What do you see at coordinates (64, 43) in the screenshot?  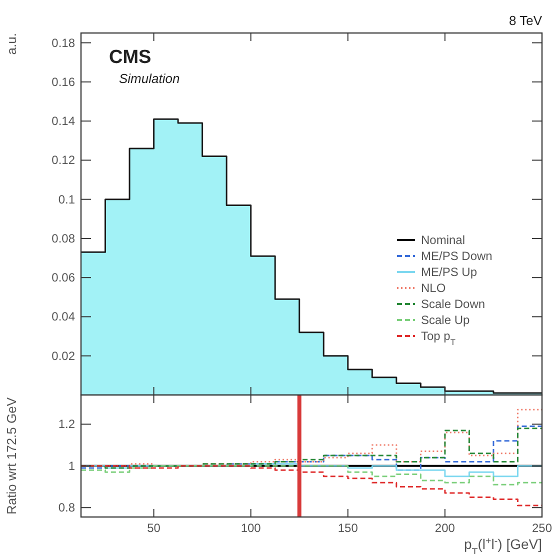 I see `y-tick-label: 0.18` at bounding box center [64, 43].